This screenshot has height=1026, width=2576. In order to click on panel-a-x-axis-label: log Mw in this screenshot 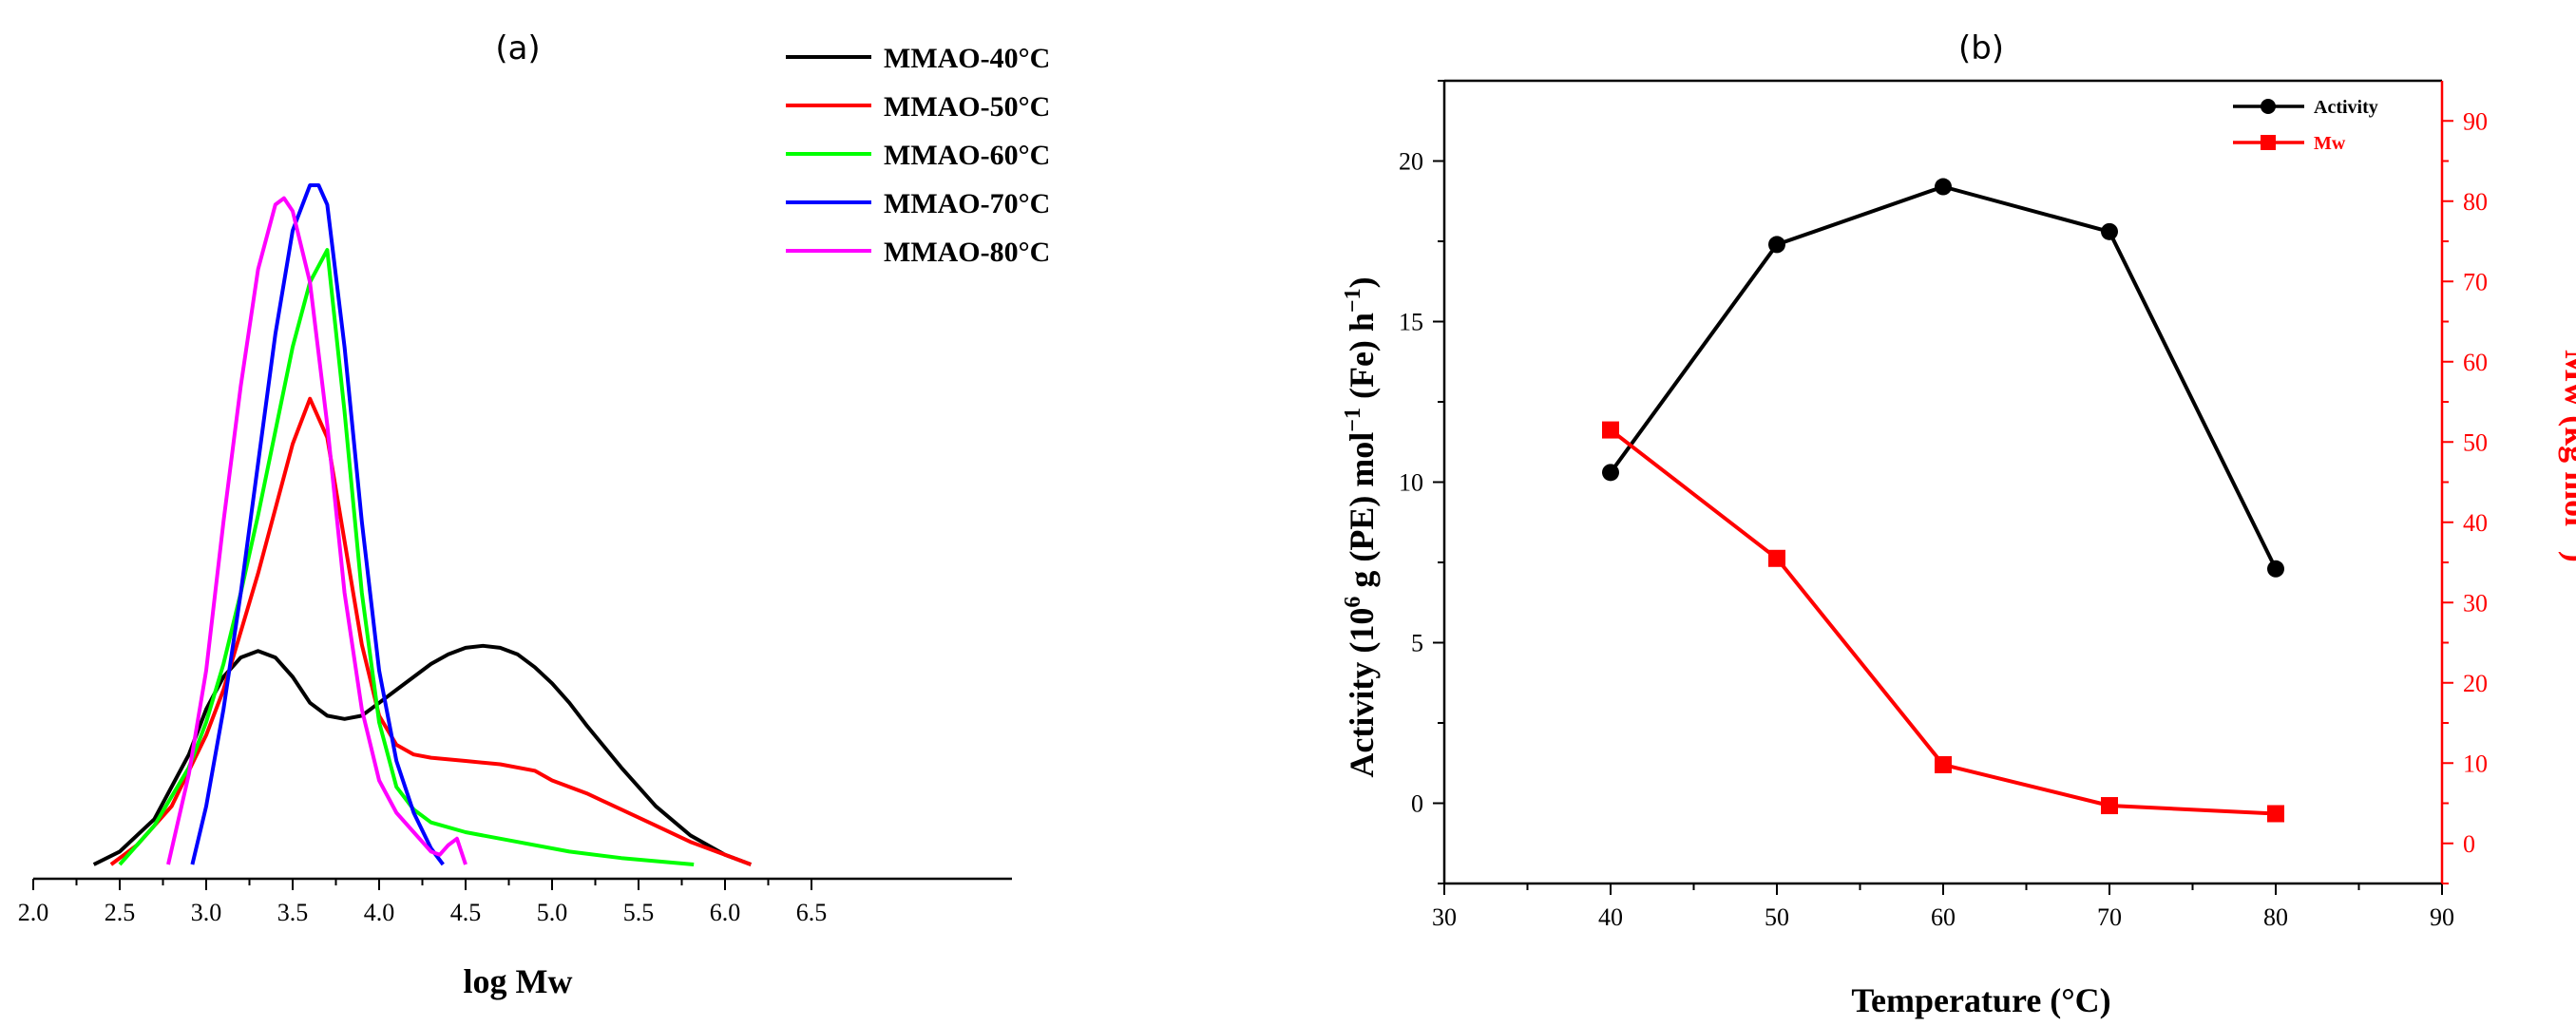, I will do `click(518, 981)`.